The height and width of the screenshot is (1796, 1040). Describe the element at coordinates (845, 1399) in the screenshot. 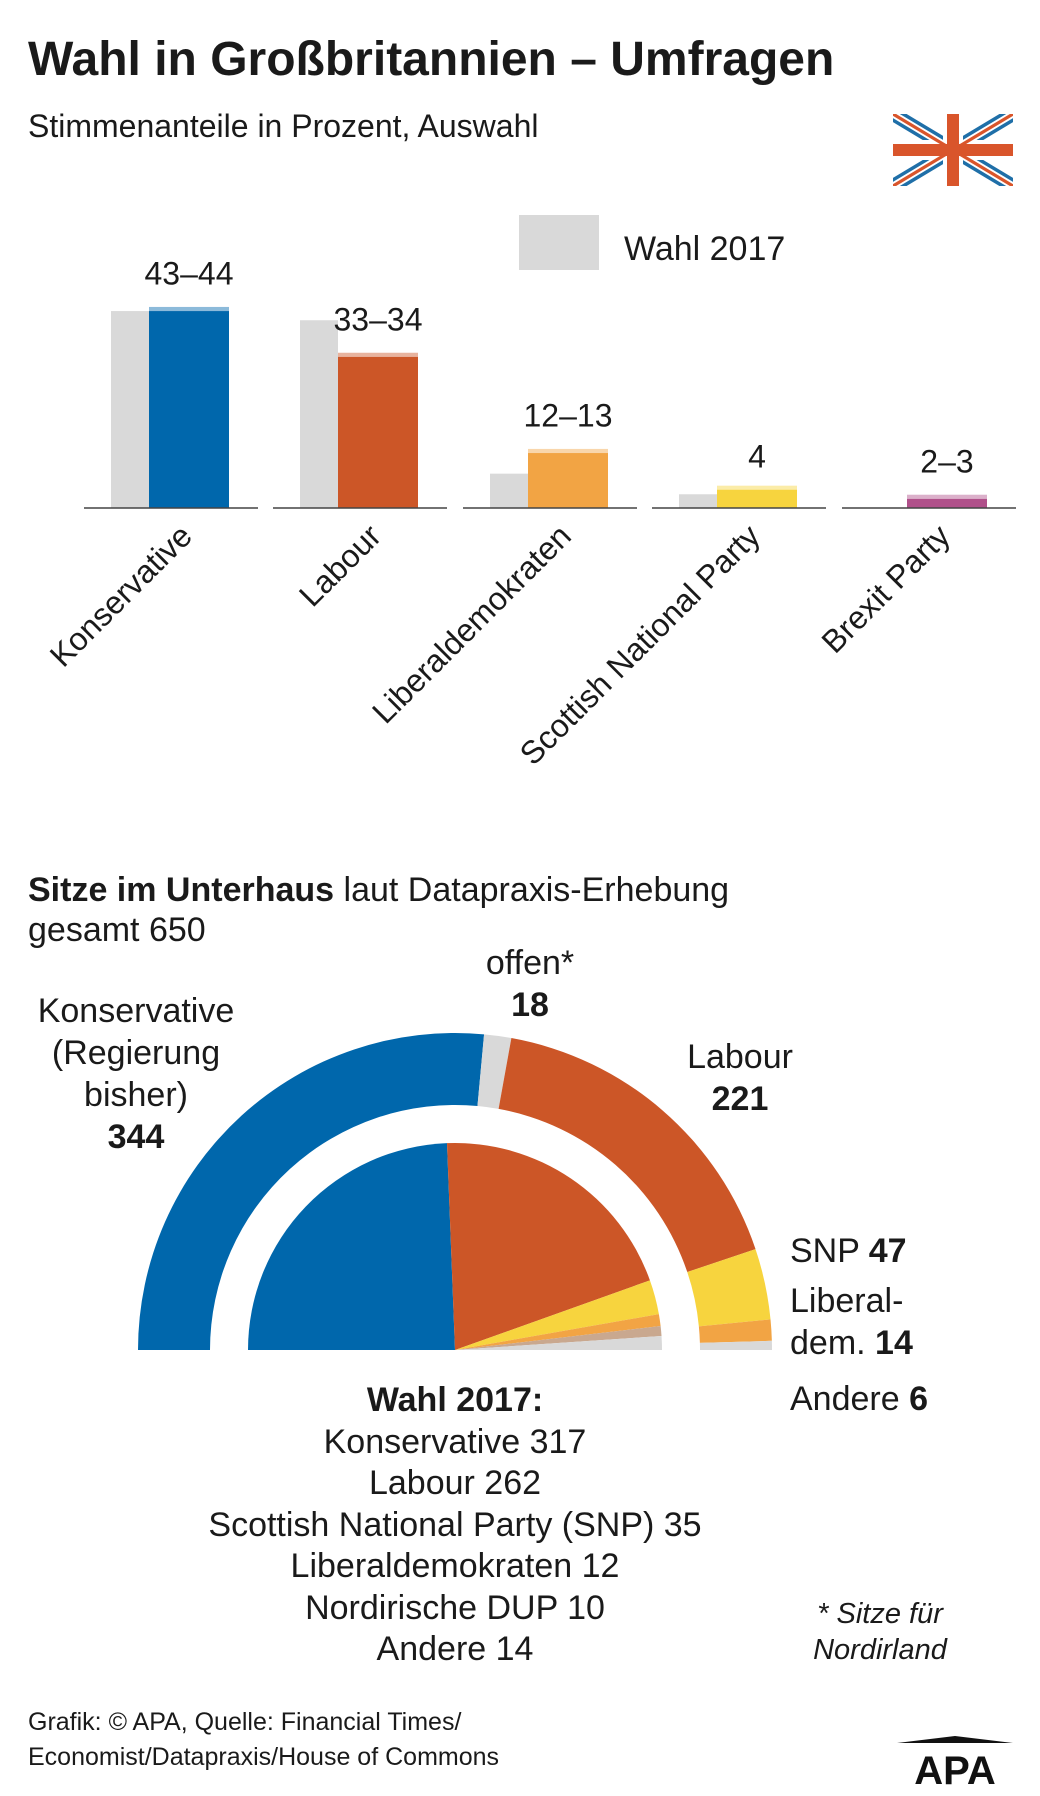

I see `andere-label: Andere` at that location.